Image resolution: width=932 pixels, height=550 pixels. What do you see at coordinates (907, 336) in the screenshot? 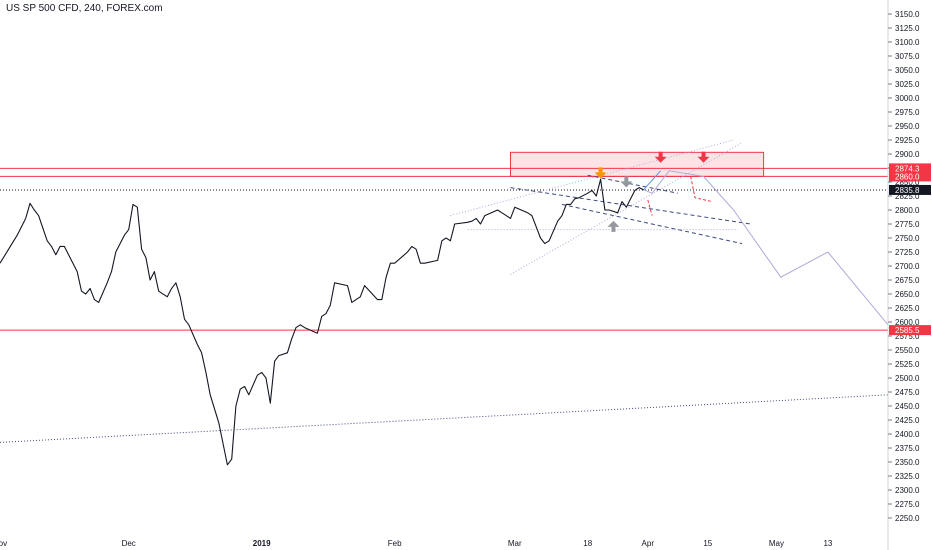
I see `price-tick-label: 2575.0` at bounding box center [907, 336].